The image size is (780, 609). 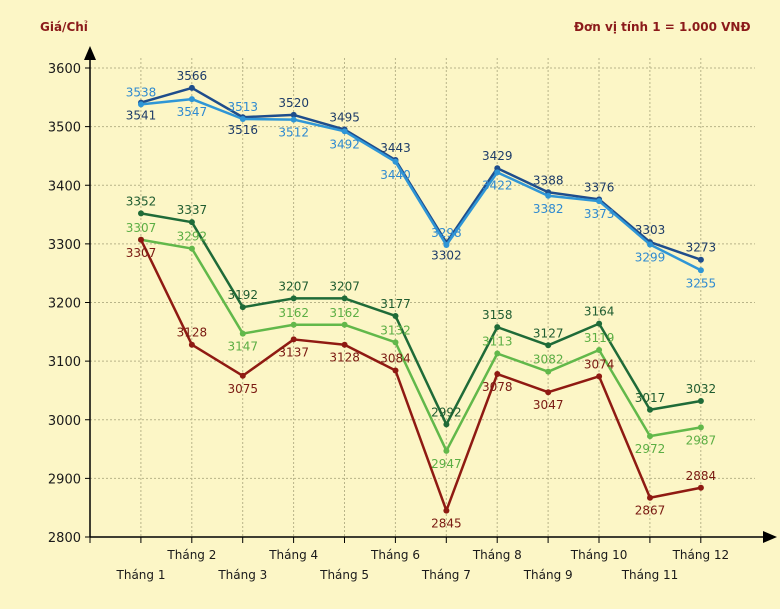 What do you see at coordinates (242, 575) in the screenshot?
I see `x-tick-label: Tháng 3` at bounding box center [242, 575].